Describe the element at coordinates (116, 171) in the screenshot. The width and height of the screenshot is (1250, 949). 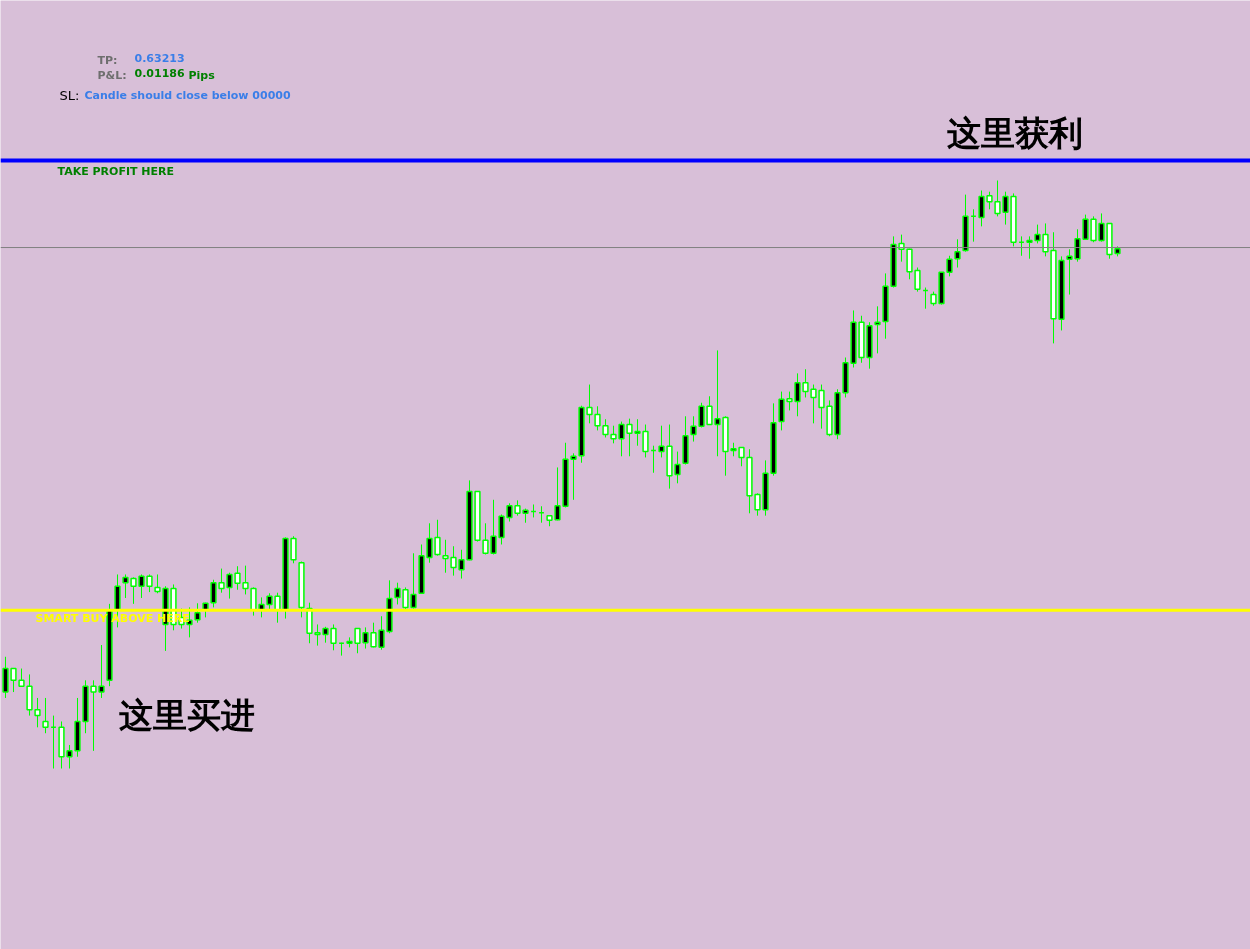
I see `ref-line-label: TAKE PROFIT HERE` at that location.